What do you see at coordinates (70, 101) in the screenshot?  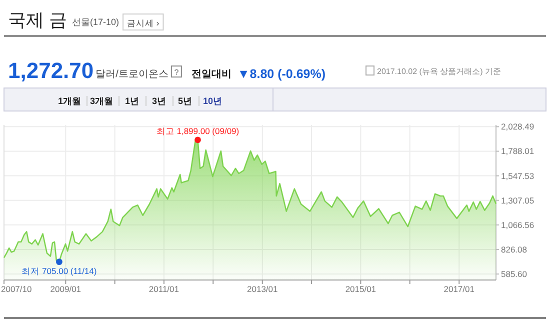 I see `text: 1개월` at bounding box center [70, 101].